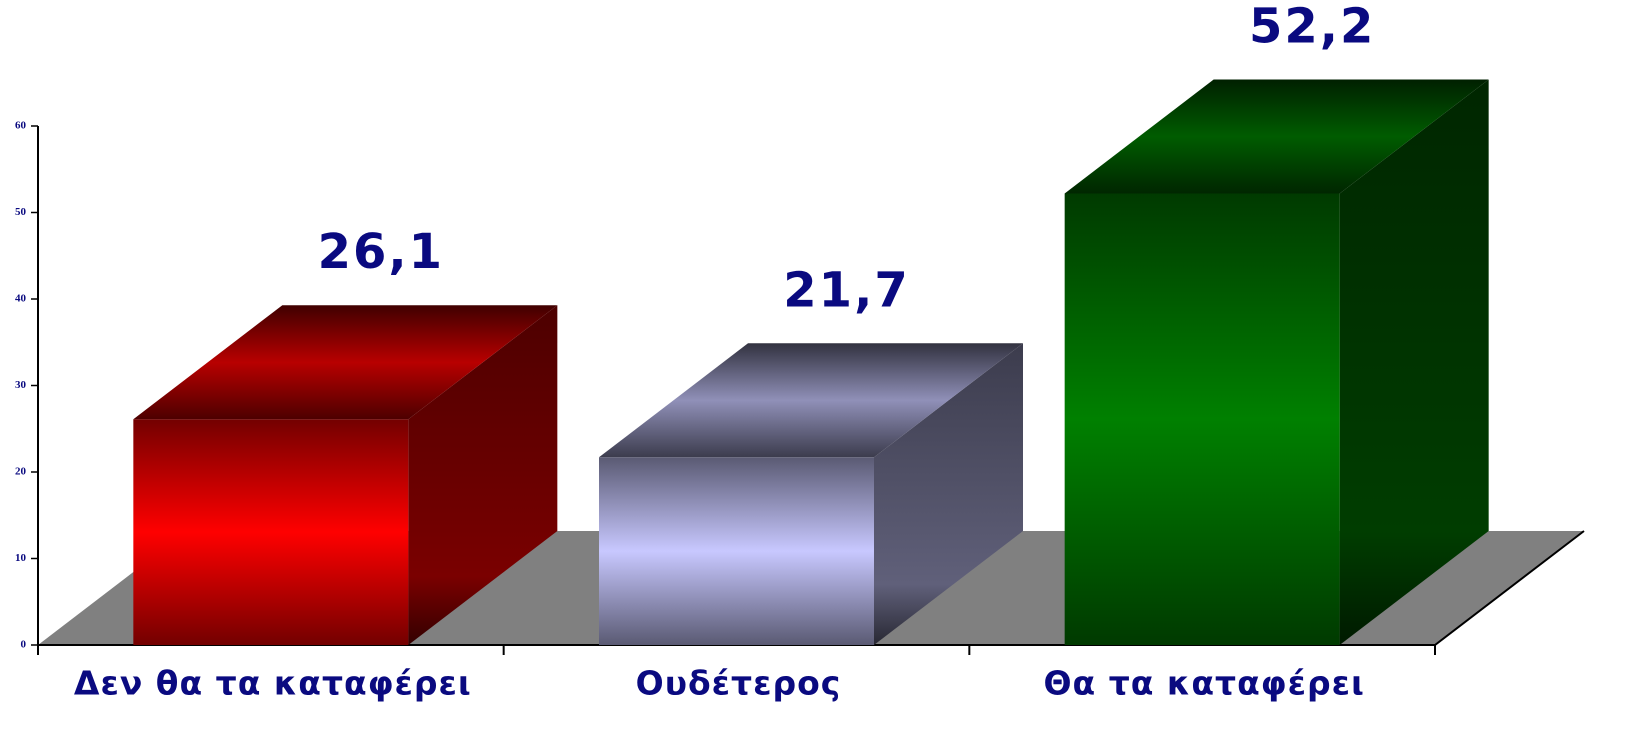 Image resolution: width=1635 pixels, height=733 pixels. Describe the element at coordinates (21, 472) in the screenshot. I see `y-tick-label: 20` at that location.